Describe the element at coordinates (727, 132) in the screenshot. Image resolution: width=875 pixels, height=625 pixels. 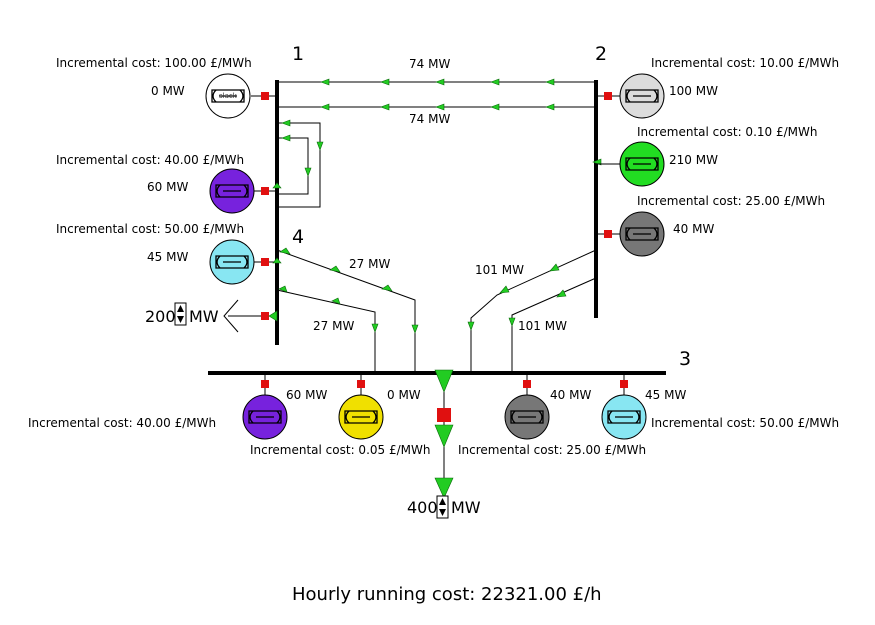
I see `gen-2-b-cost: Incremental cost: 0.10 £/MWh` at that location.